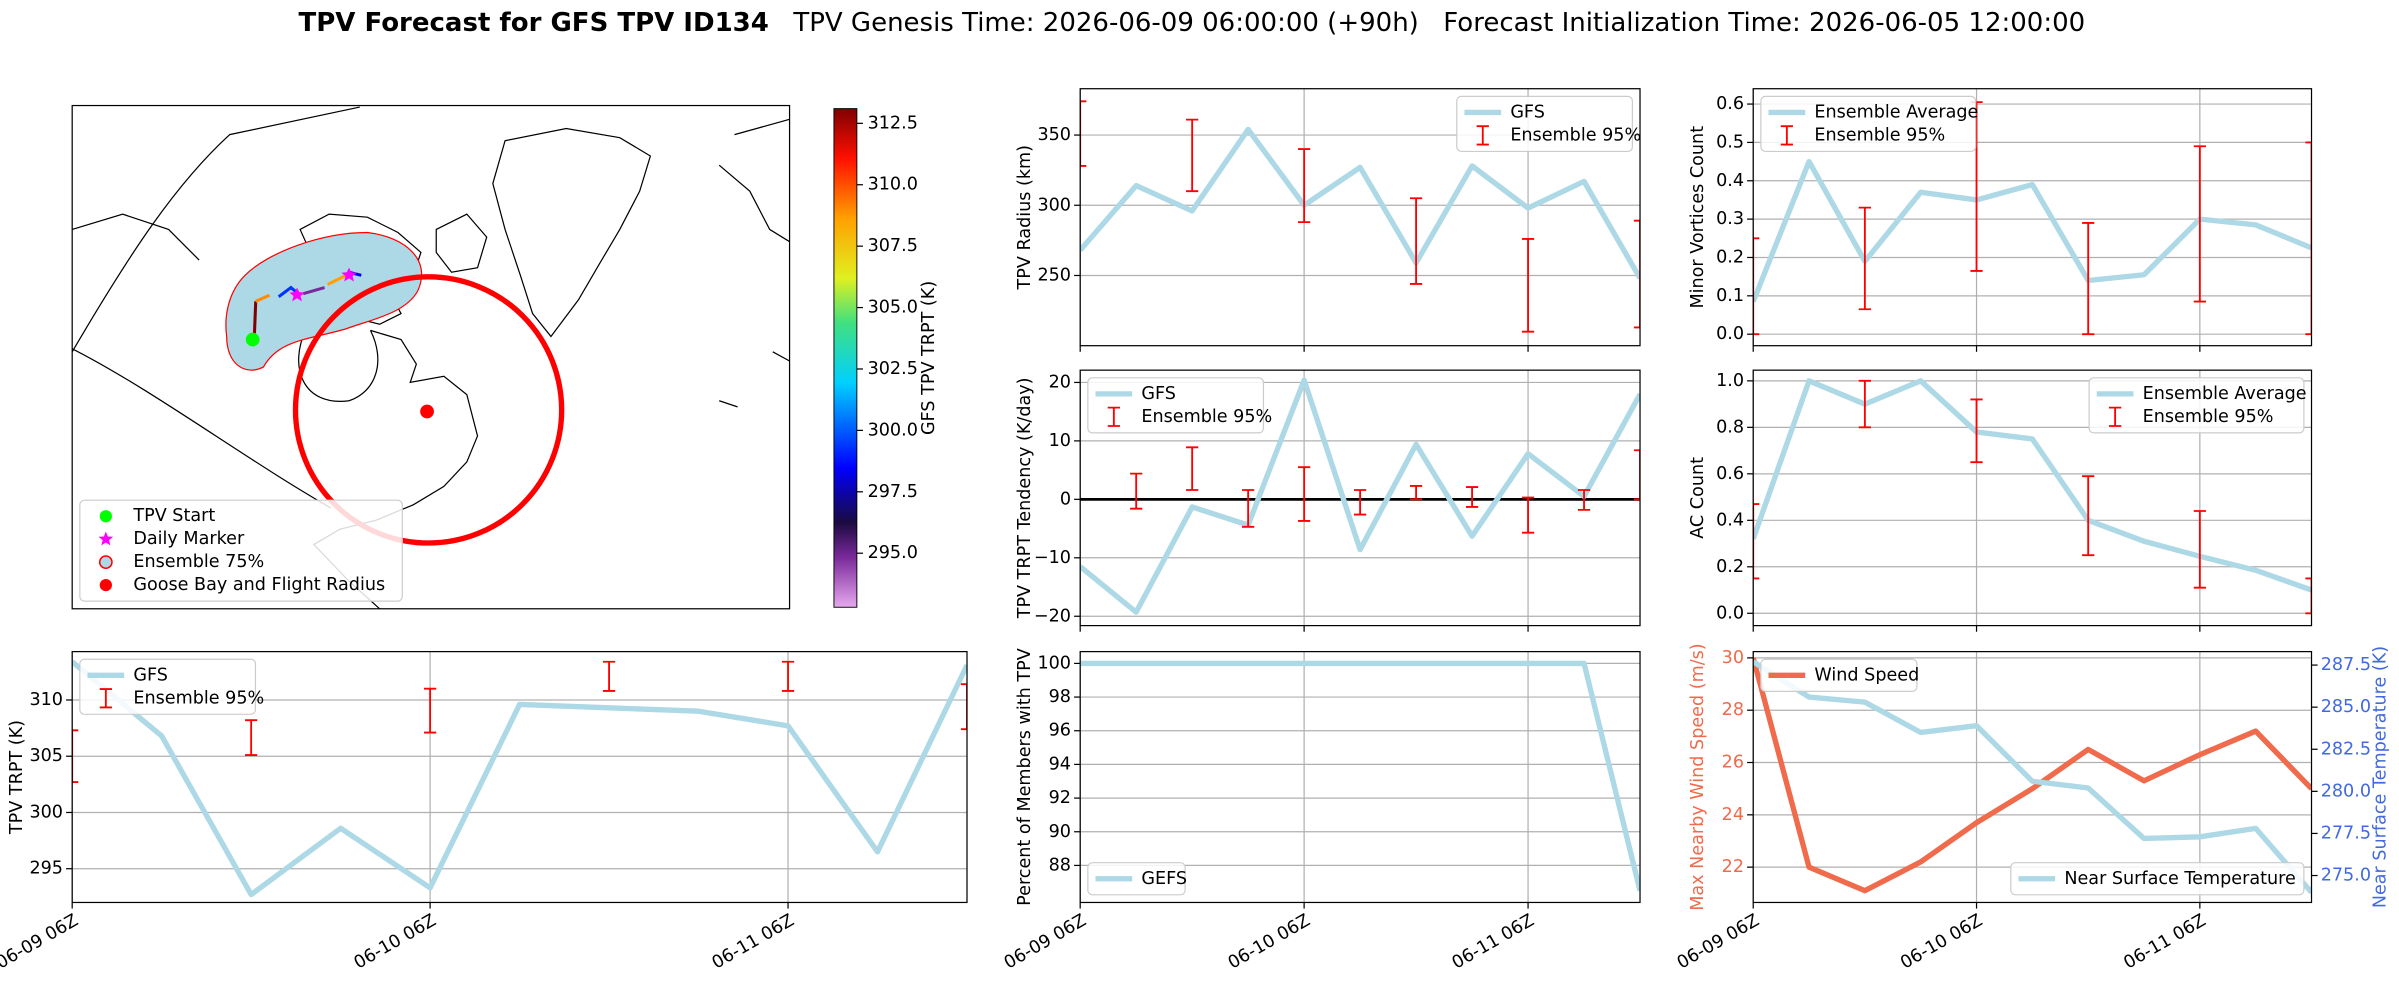  Describe the element at coordinates (893, 553) in the screenshot. I see `colorbar-tick-label: 295.0` at that location.